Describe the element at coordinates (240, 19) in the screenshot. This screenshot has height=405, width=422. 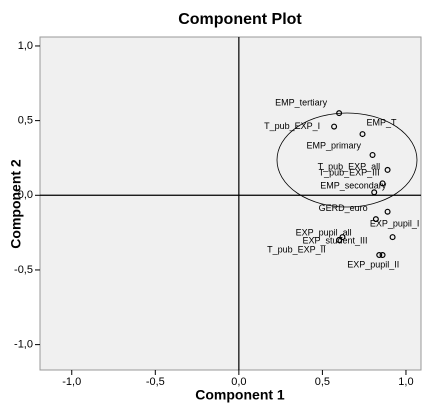
I see `chart-title: Component Plot` at that location.